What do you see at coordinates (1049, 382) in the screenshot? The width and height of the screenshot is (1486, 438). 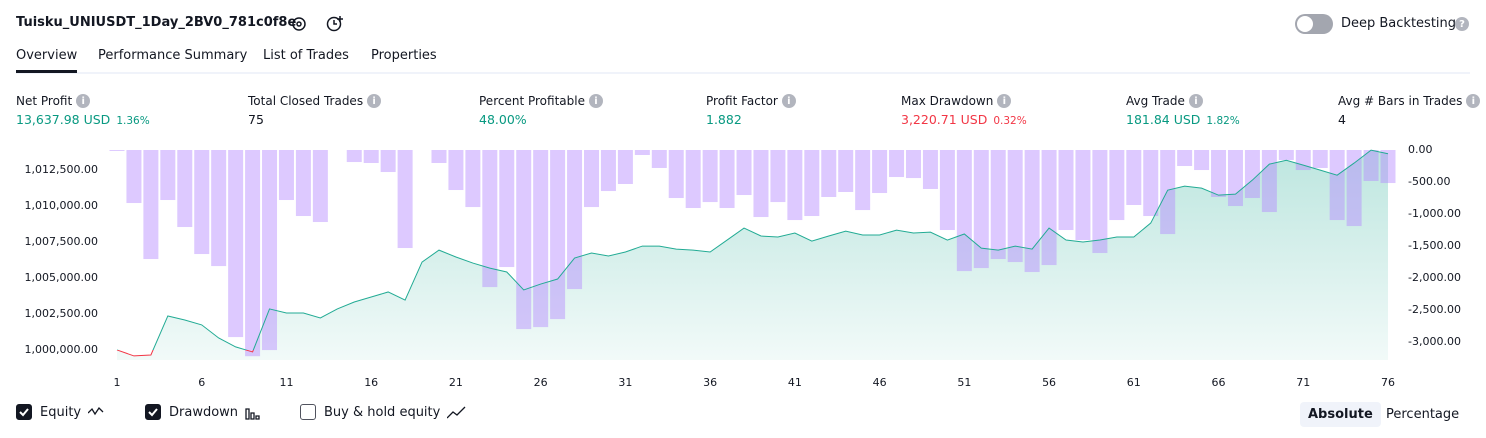 I see `x-tick-label: 56` at bounding box center [1049, 382].